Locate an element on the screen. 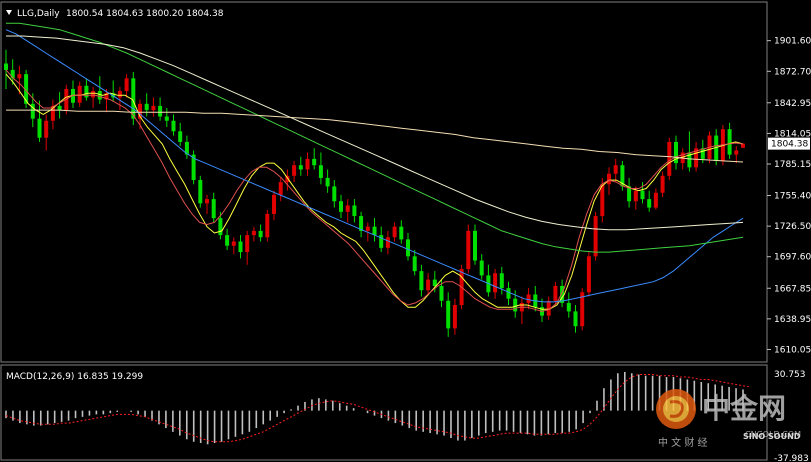 The height and width of the screenshot is (462, 811). moving-average-line is located at coordinates (375, 136).